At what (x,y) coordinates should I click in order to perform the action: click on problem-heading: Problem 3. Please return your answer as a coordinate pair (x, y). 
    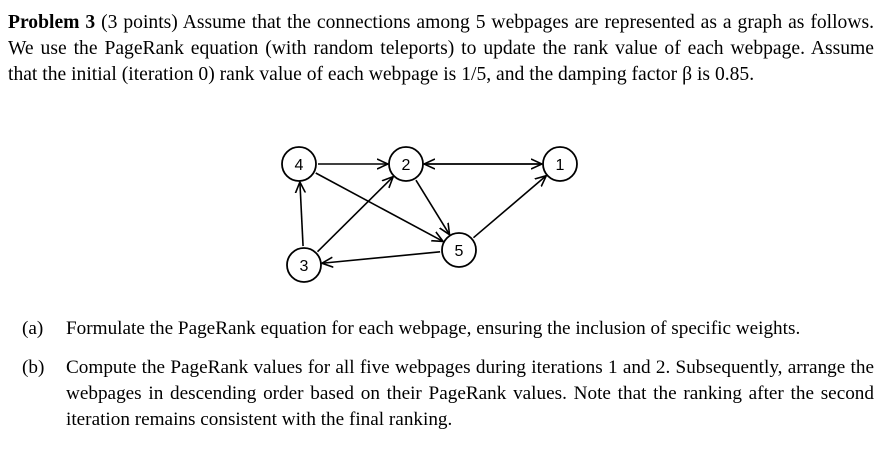
    Looking at the image, I should click on (52, 22).